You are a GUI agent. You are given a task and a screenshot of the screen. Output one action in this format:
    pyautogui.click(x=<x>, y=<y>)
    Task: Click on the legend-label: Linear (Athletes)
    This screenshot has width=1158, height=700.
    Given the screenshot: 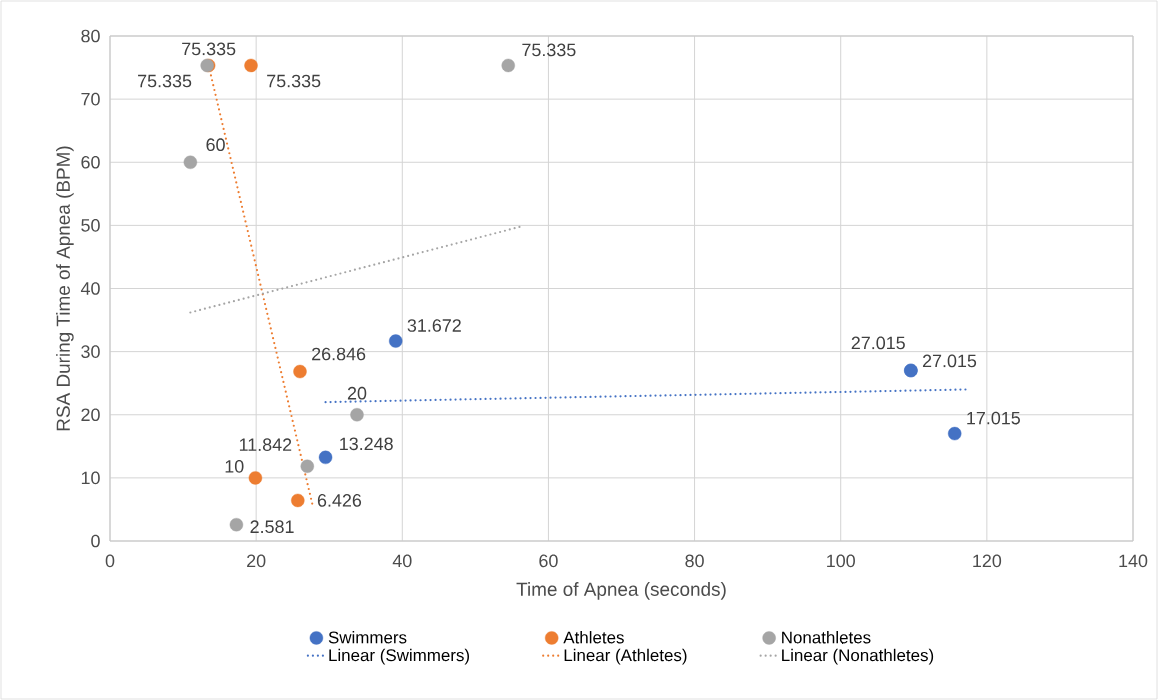 What is the action you would take?
    pyautogui.click(x=625, y=656)
    